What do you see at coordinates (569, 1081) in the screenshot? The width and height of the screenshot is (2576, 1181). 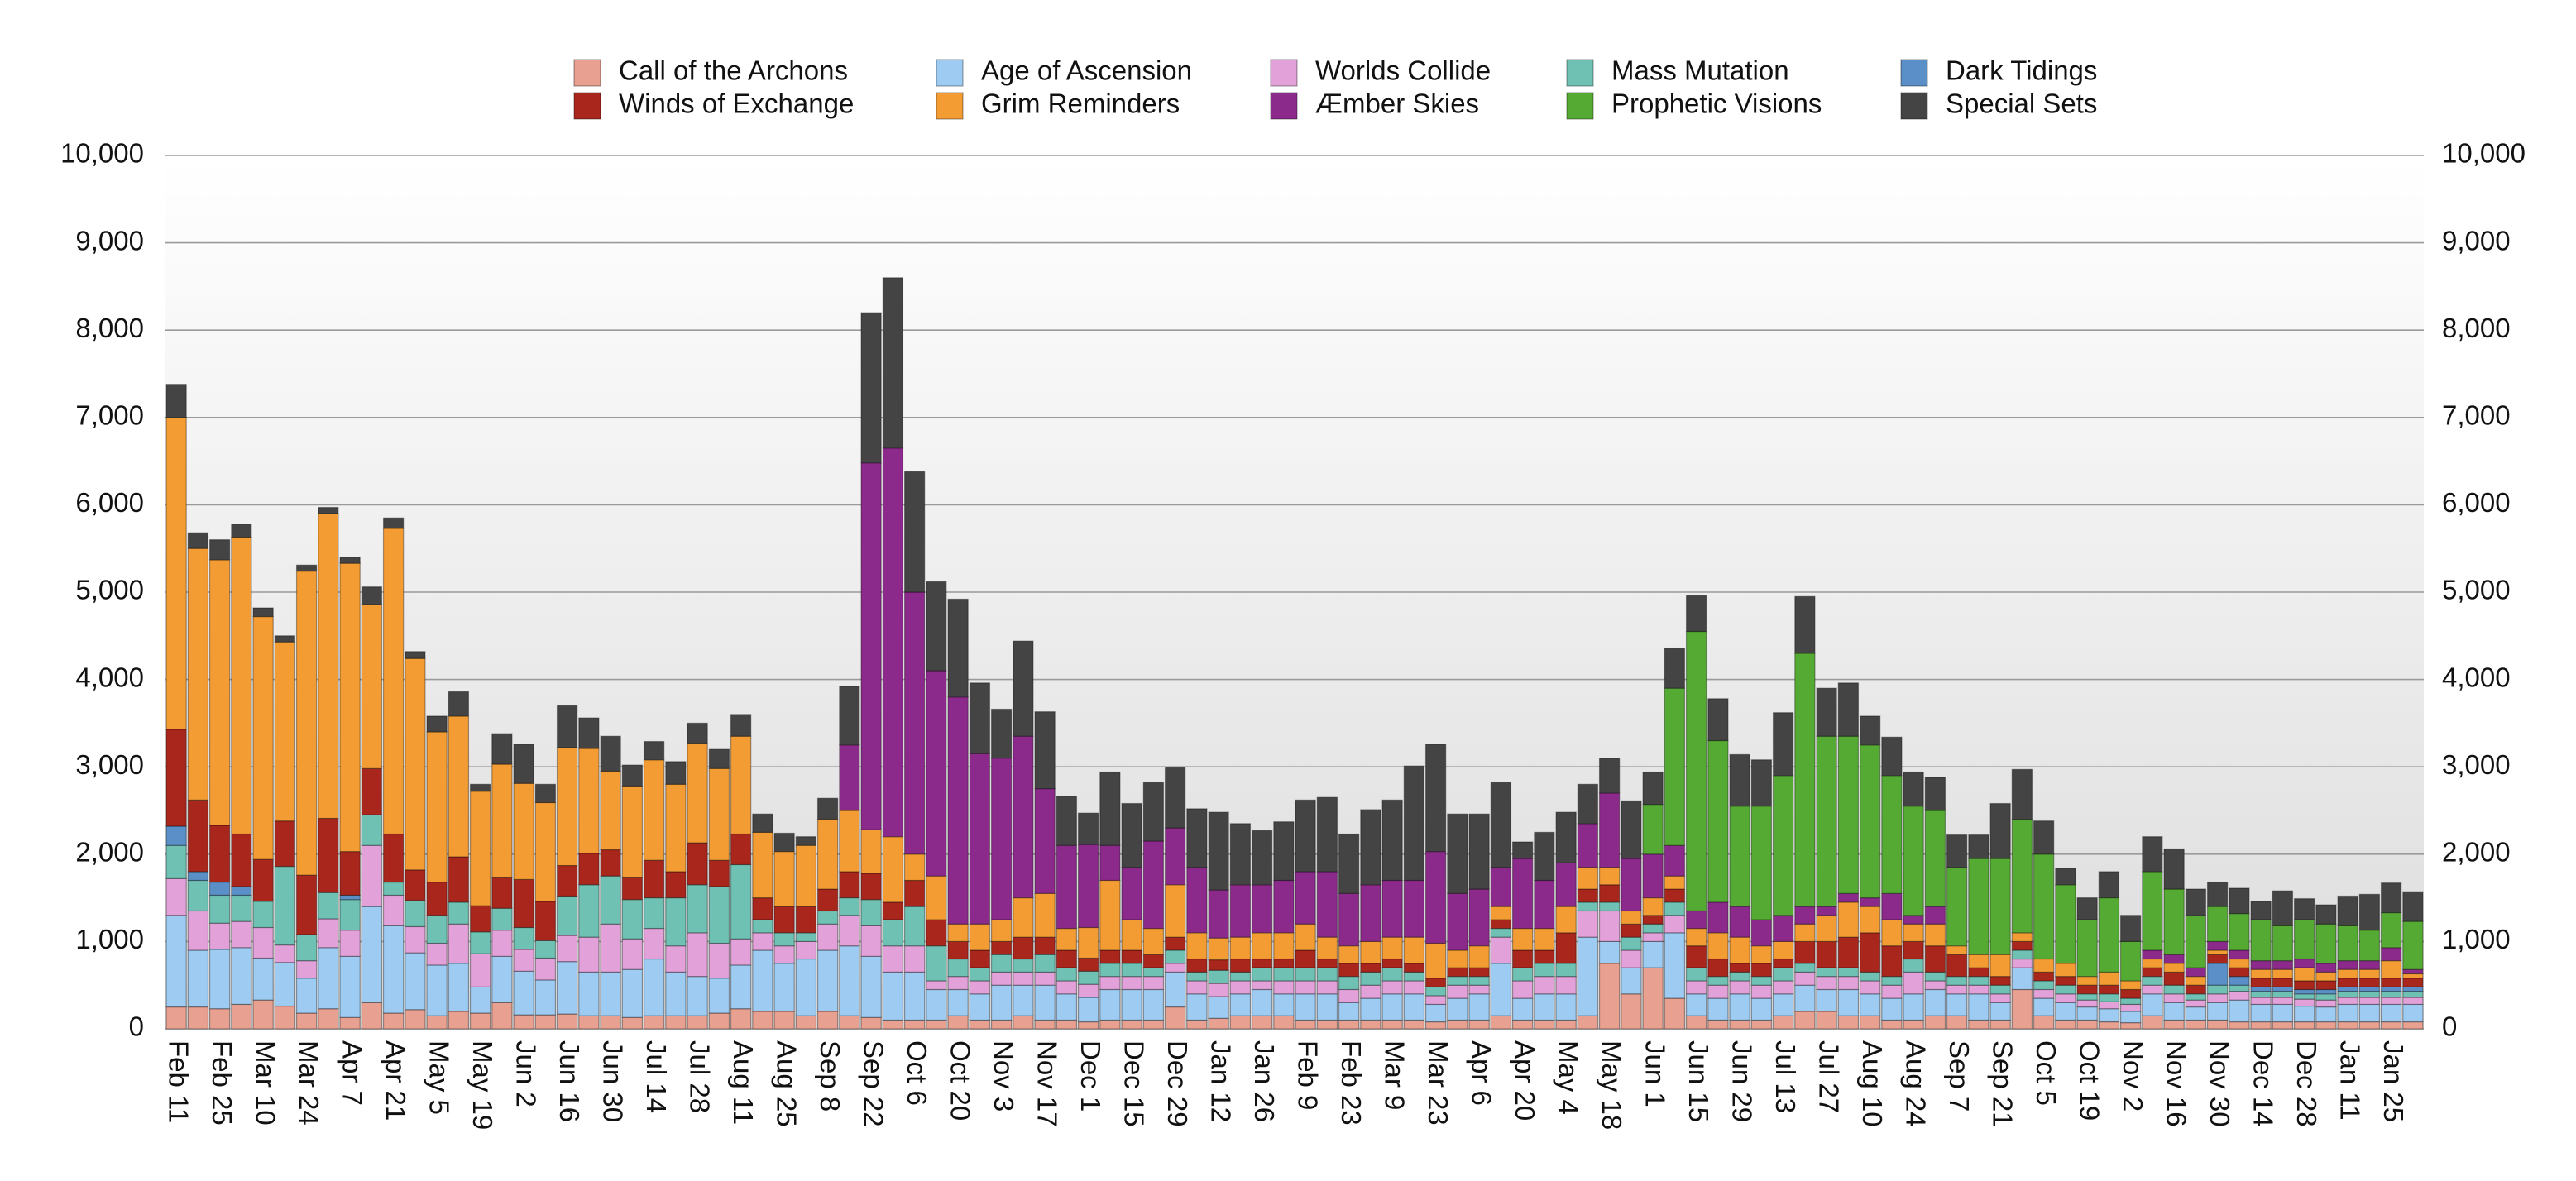 I see `x-tick-label: Jun 16` at bounding box center [569, 1081].